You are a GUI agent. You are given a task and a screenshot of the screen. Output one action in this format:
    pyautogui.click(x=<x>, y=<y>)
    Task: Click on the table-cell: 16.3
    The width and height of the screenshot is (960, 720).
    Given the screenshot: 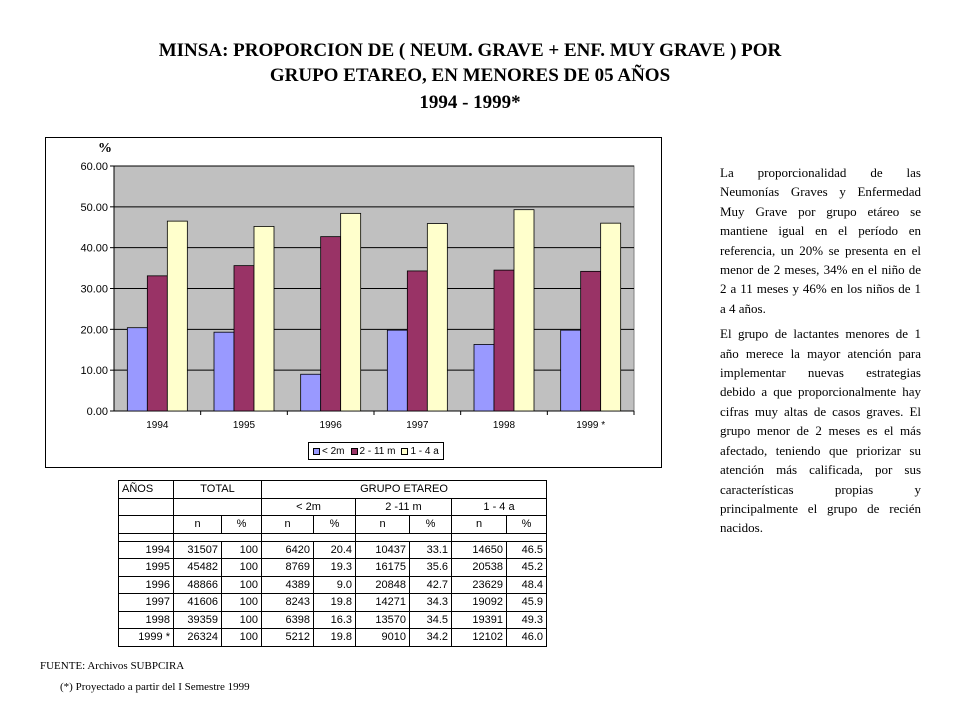 What is the action you would take?
    pyautogui.click(x=334, y=619)
    